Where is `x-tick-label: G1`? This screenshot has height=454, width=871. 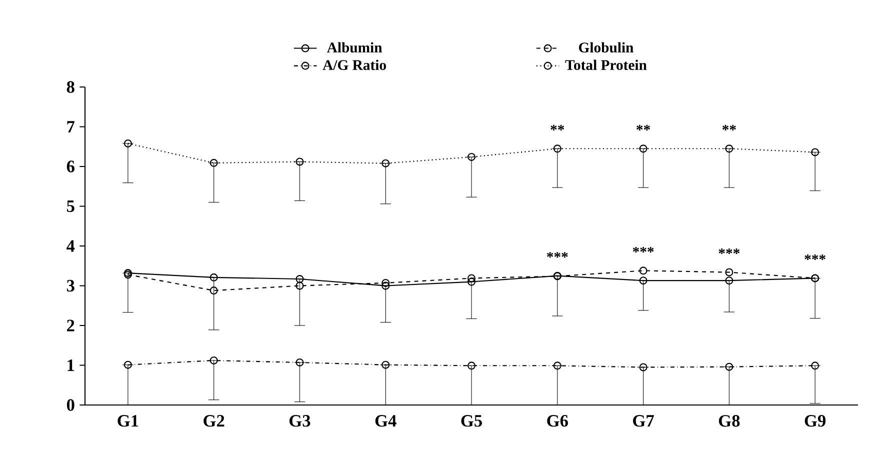 x-tick-label: G1 is located at coordinates (128, 421).